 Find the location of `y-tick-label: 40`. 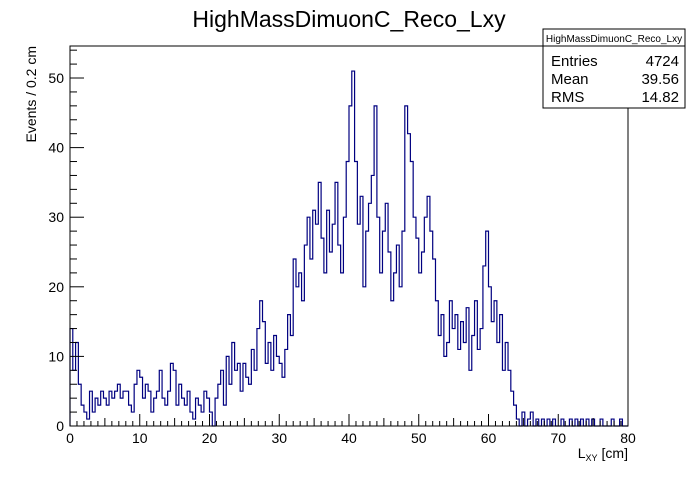

y-tick-label: 40 is located at coordinates (56, 148).